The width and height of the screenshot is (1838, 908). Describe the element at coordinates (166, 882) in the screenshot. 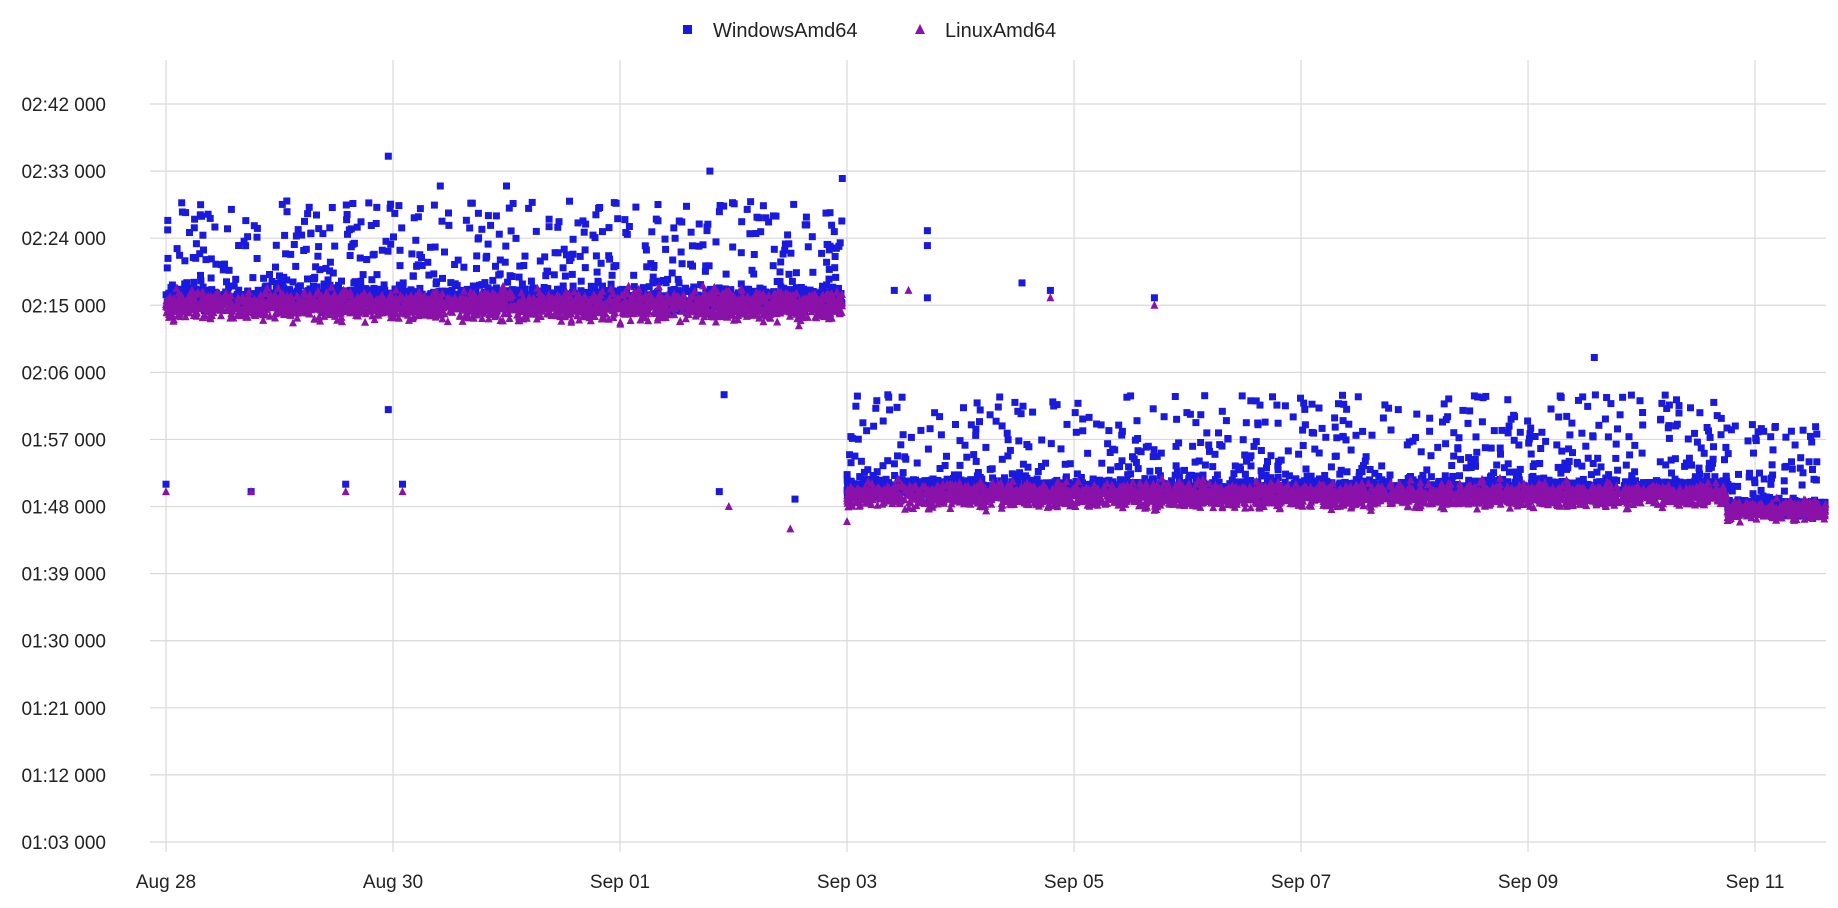

I see `x-tick-label: Aug 28` at that location.